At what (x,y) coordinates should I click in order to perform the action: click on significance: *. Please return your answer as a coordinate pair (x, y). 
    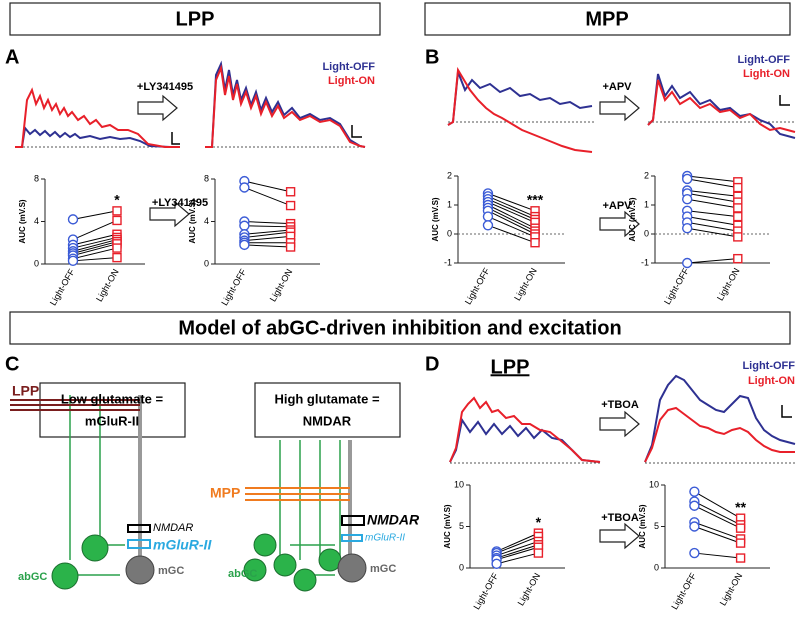
    Looking at the image, I should click on (539, 522).